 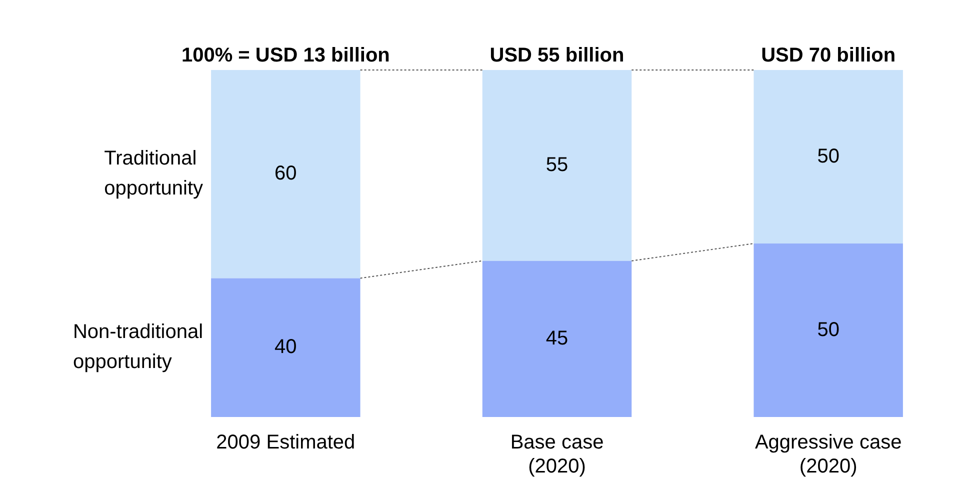 What do you see at coordinates (285, 55) in the screenshot?
I see `total-label: 100% = USD 13 billion` at bounding box center [285, 55].